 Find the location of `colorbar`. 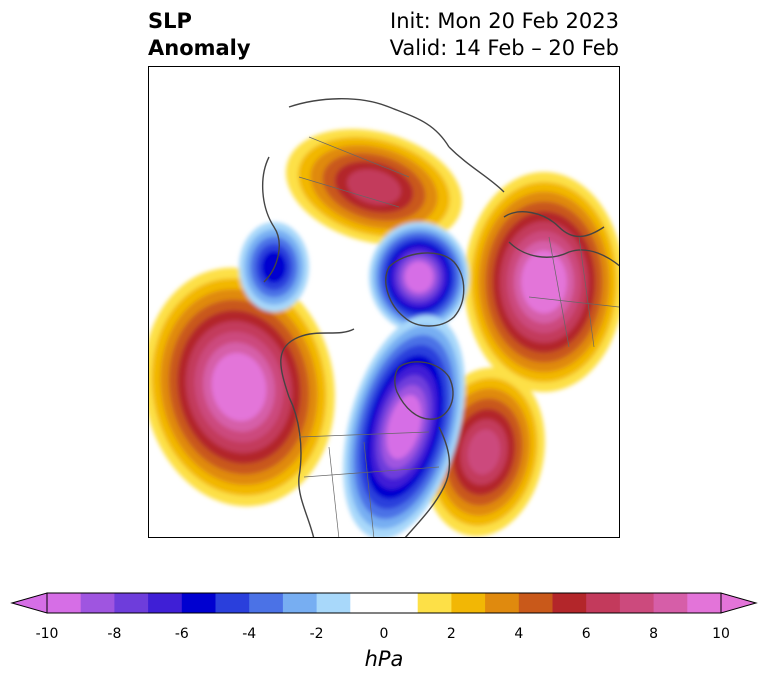

colorbar is located at coordinates (384, 603).